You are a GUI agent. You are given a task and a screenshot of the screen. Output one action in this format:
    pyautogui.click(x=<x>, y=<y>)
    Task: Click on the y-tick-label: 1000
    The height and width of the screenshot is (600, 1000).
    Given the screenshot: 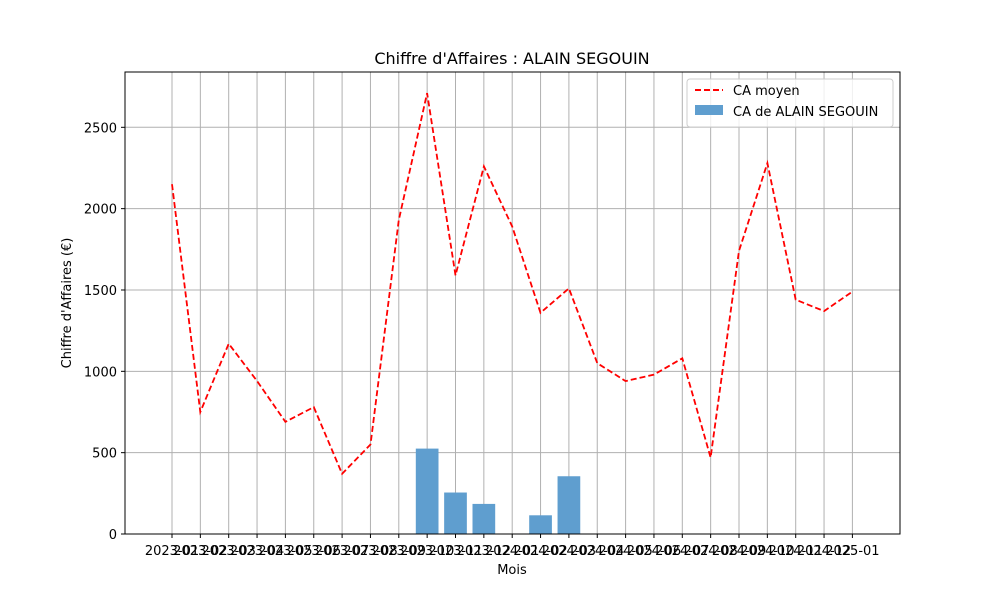 What is the action you would take?
    pyautogui.click(x=100, y=372)
    